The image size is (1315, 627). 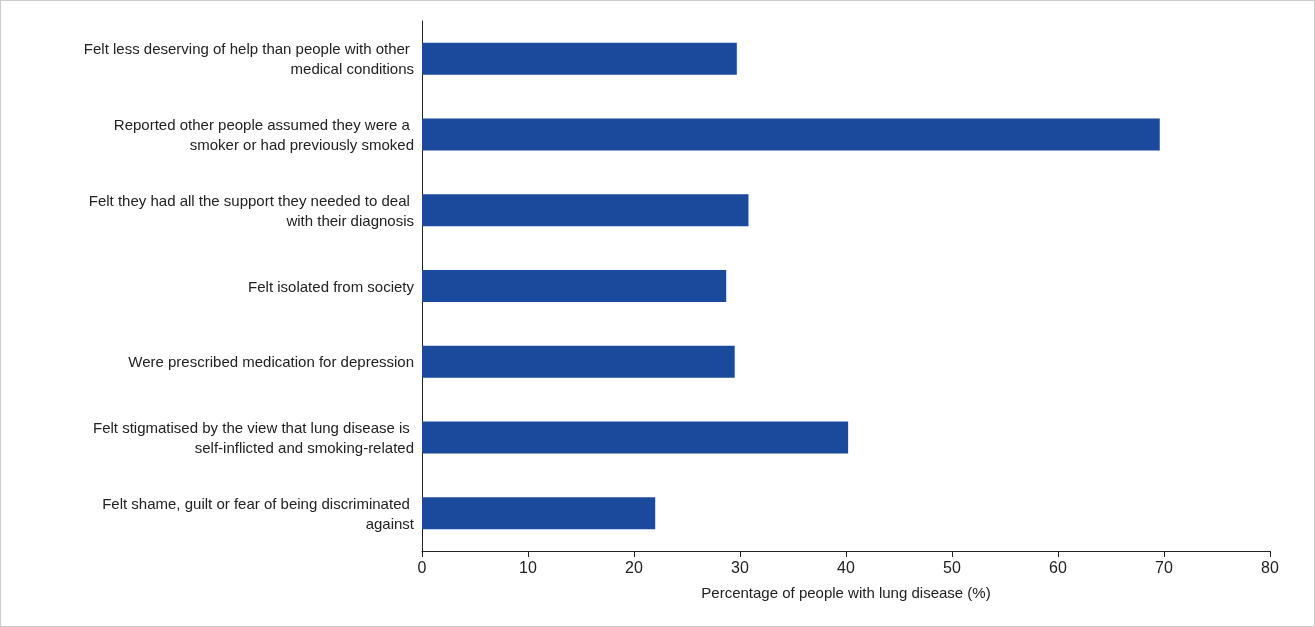 I want to click on x-axis-title: Percentage of people with lung disease (%), so click(x=846, y=592).